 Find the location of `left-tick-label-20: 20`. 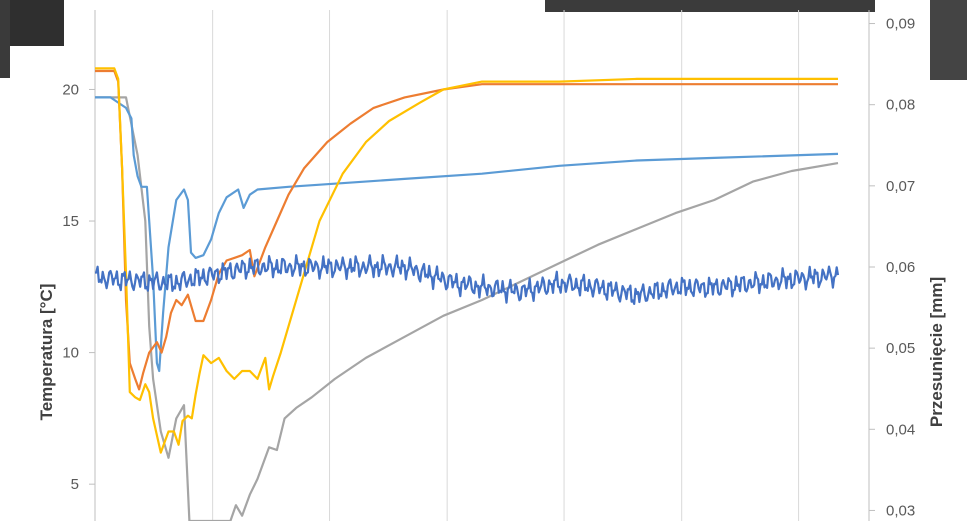

left-tick-label-20: 20 is located at coordinates (70, 89).